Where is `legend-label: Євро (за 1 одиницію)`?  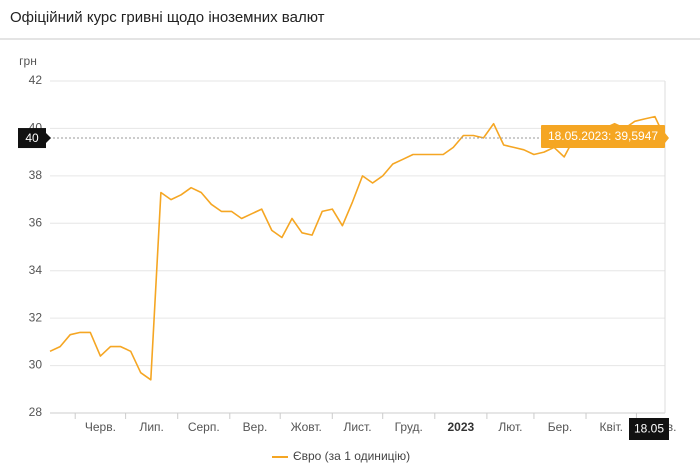 legend-label: Євро (за 1 одиницію) is located at coordinates (351, 456).